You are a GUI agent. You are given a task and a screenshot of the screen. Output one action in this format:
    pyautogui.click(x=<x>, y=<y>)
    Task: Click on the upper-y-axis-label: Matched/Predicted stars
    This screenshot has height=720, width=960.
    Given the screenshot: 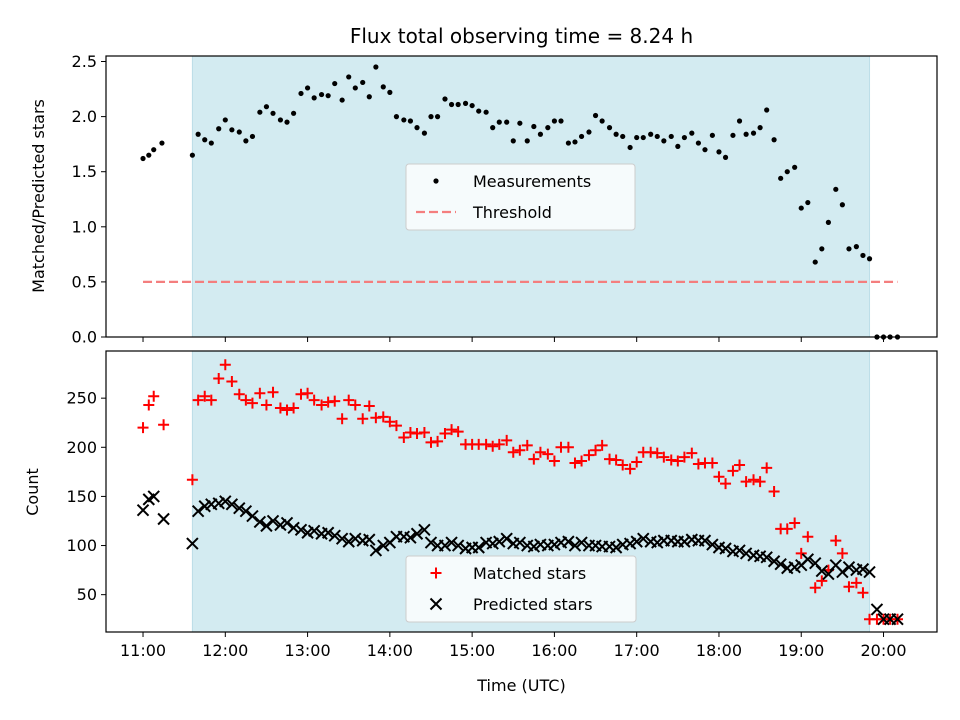 What is the action you would take?
    pyautogui.click(x=38, y=196)
    